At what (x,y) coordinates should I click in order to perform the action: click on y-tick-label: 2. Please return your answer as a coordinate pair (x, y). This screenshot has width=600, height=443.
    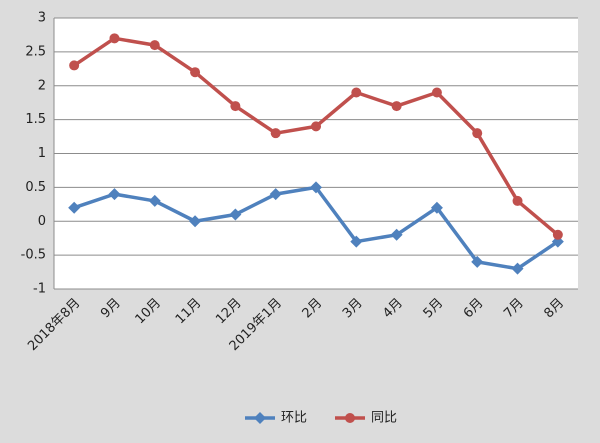
    Looking at the image, I should click on (42, 85).